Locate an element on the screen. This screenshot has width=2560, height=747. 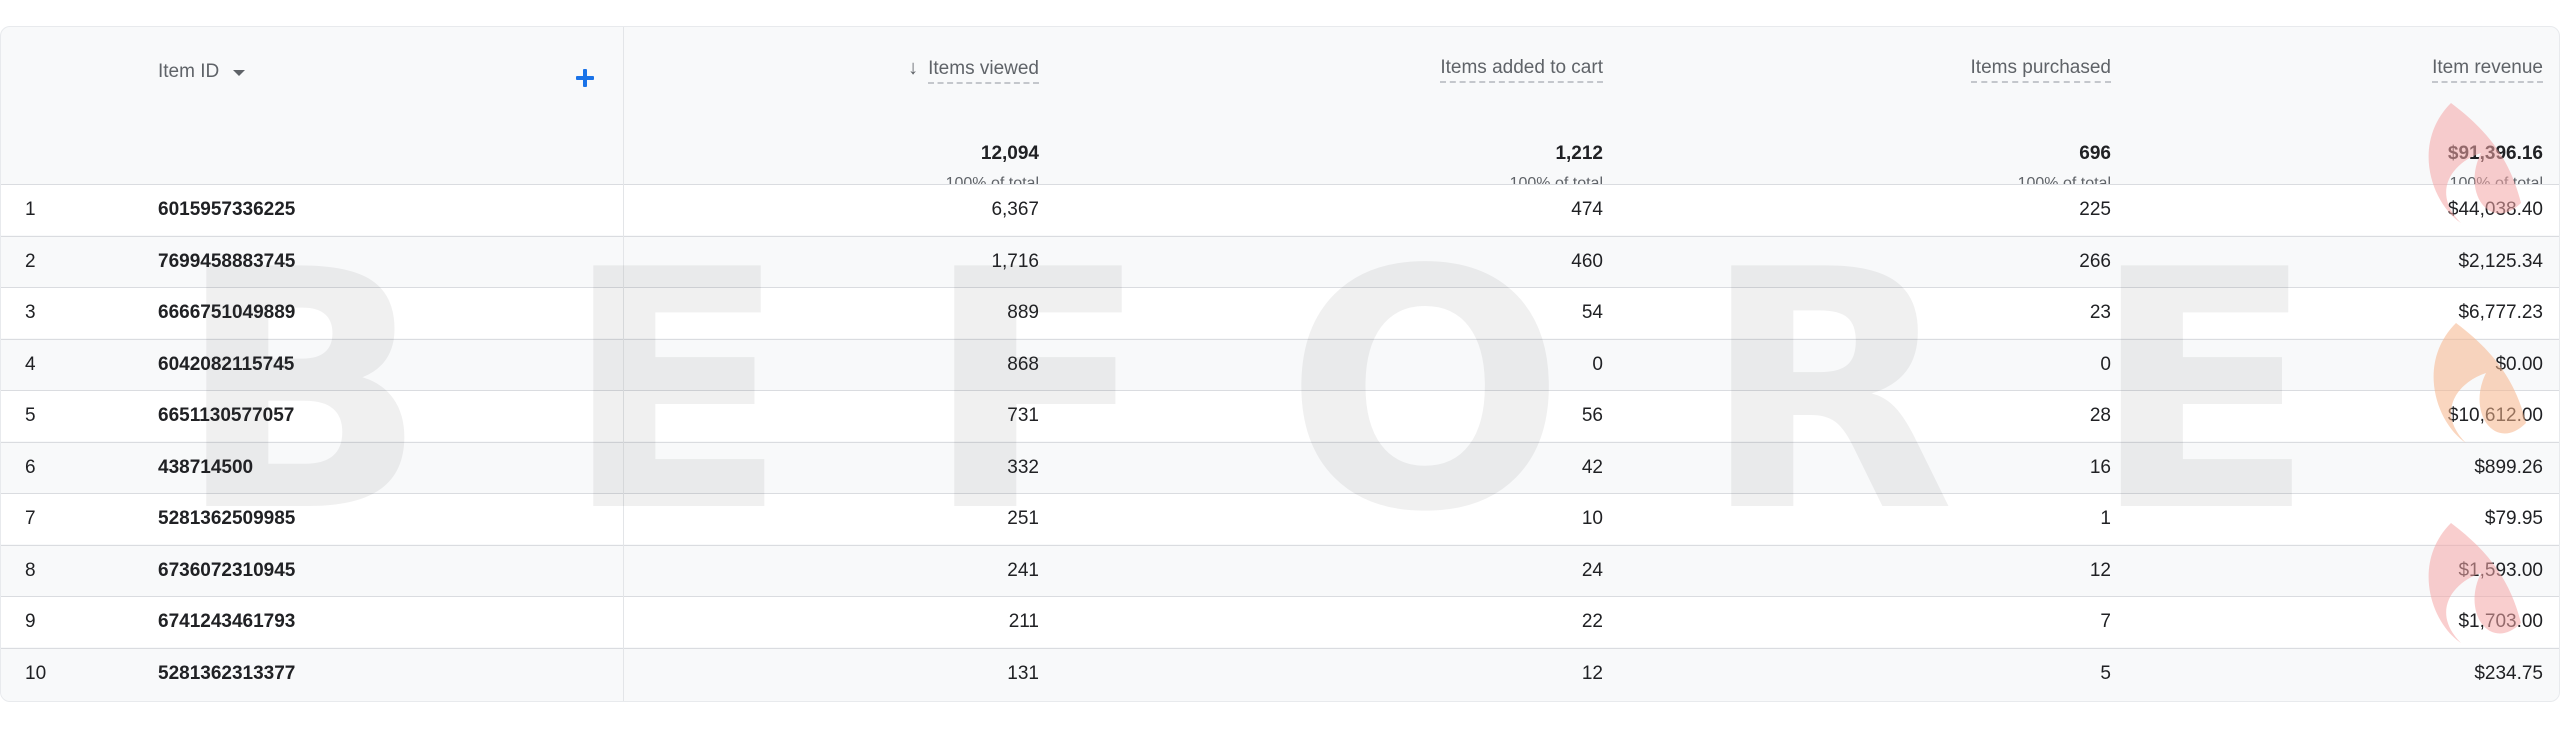
items-added-to-cart-value: 42 is located at coordinates (1592, 467).